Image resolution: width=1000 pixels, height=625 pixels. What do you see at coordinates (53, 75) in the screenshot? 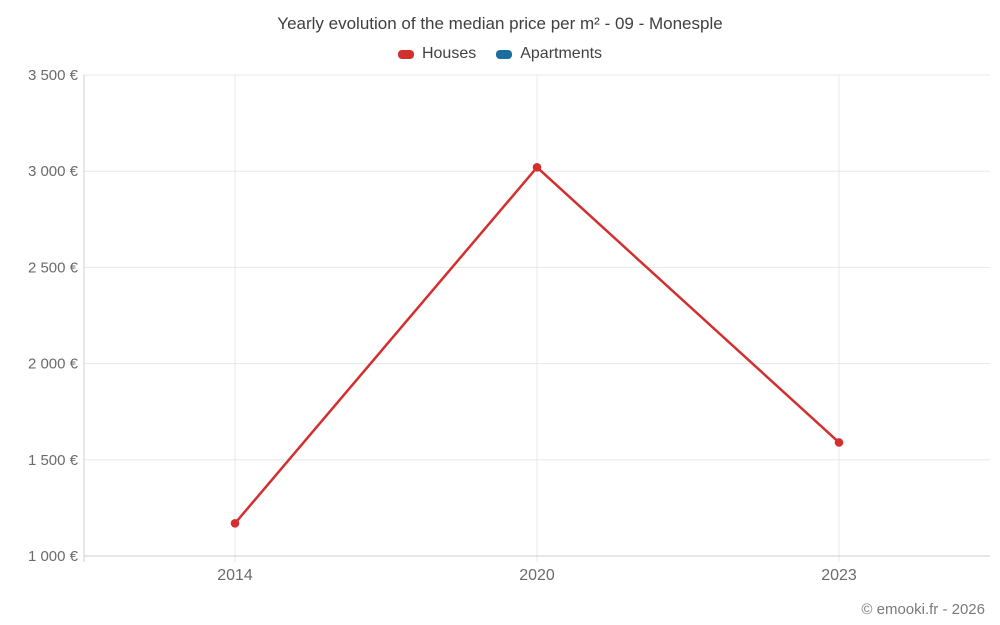
I see `y-tick-label: 3 500 €` at bounding box center [53, 75].